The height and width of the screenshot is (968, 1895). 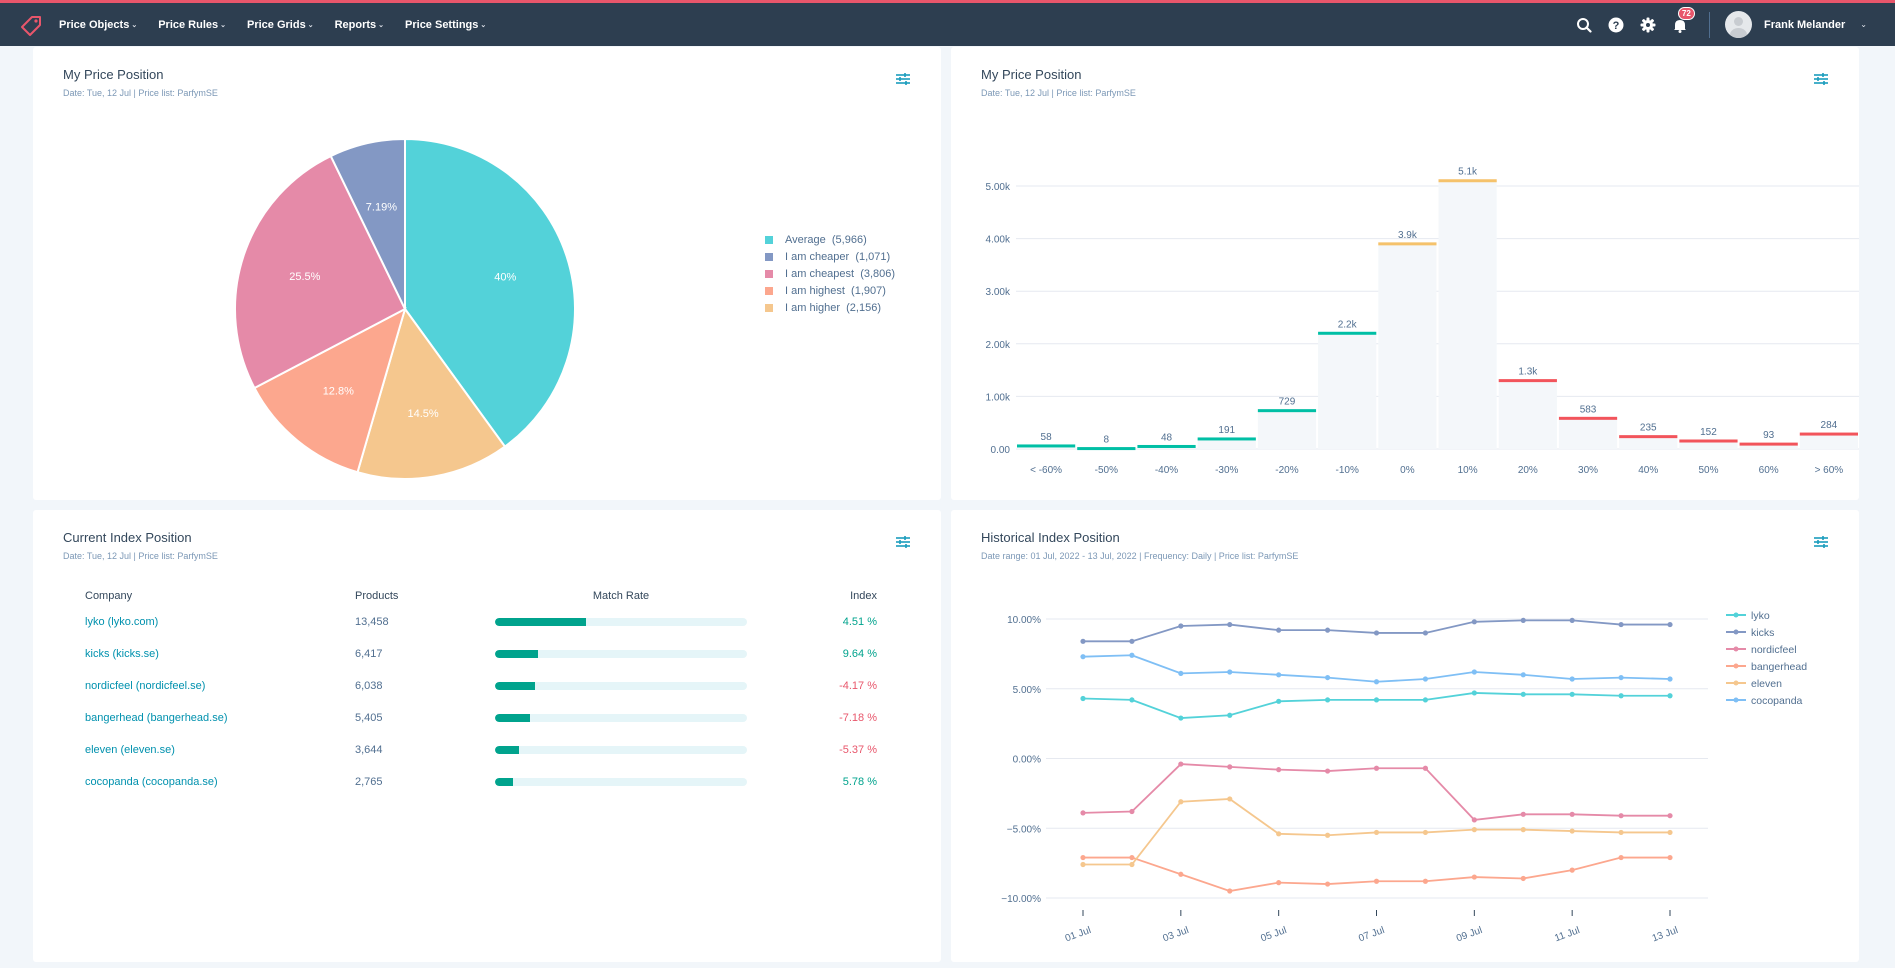 What do you see at coordinates (377, 595) in the screenshot?
I see `column-header-products: Products` at bounding box center [377, 595].